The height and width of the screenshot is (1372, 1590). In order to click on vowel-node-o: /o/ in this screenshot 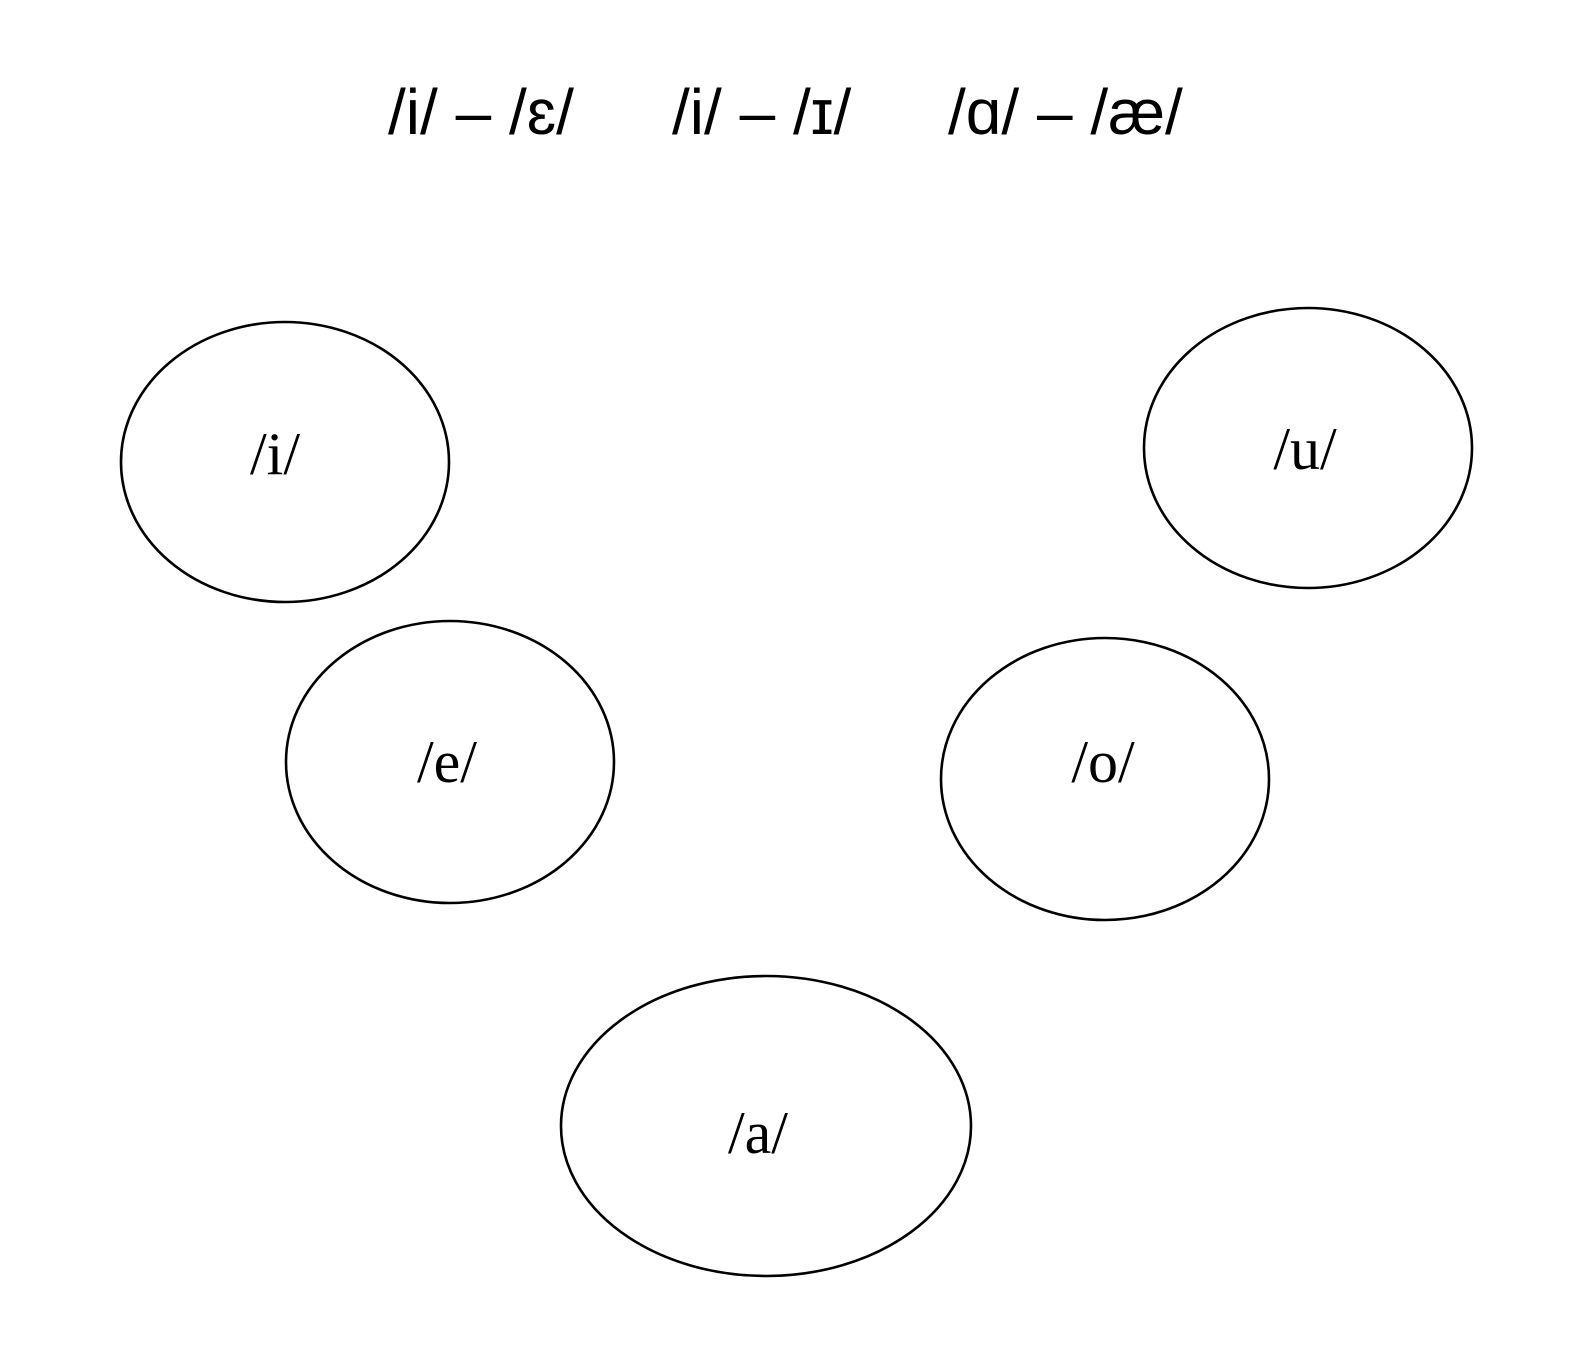, I will do `click(1105, 779)`.